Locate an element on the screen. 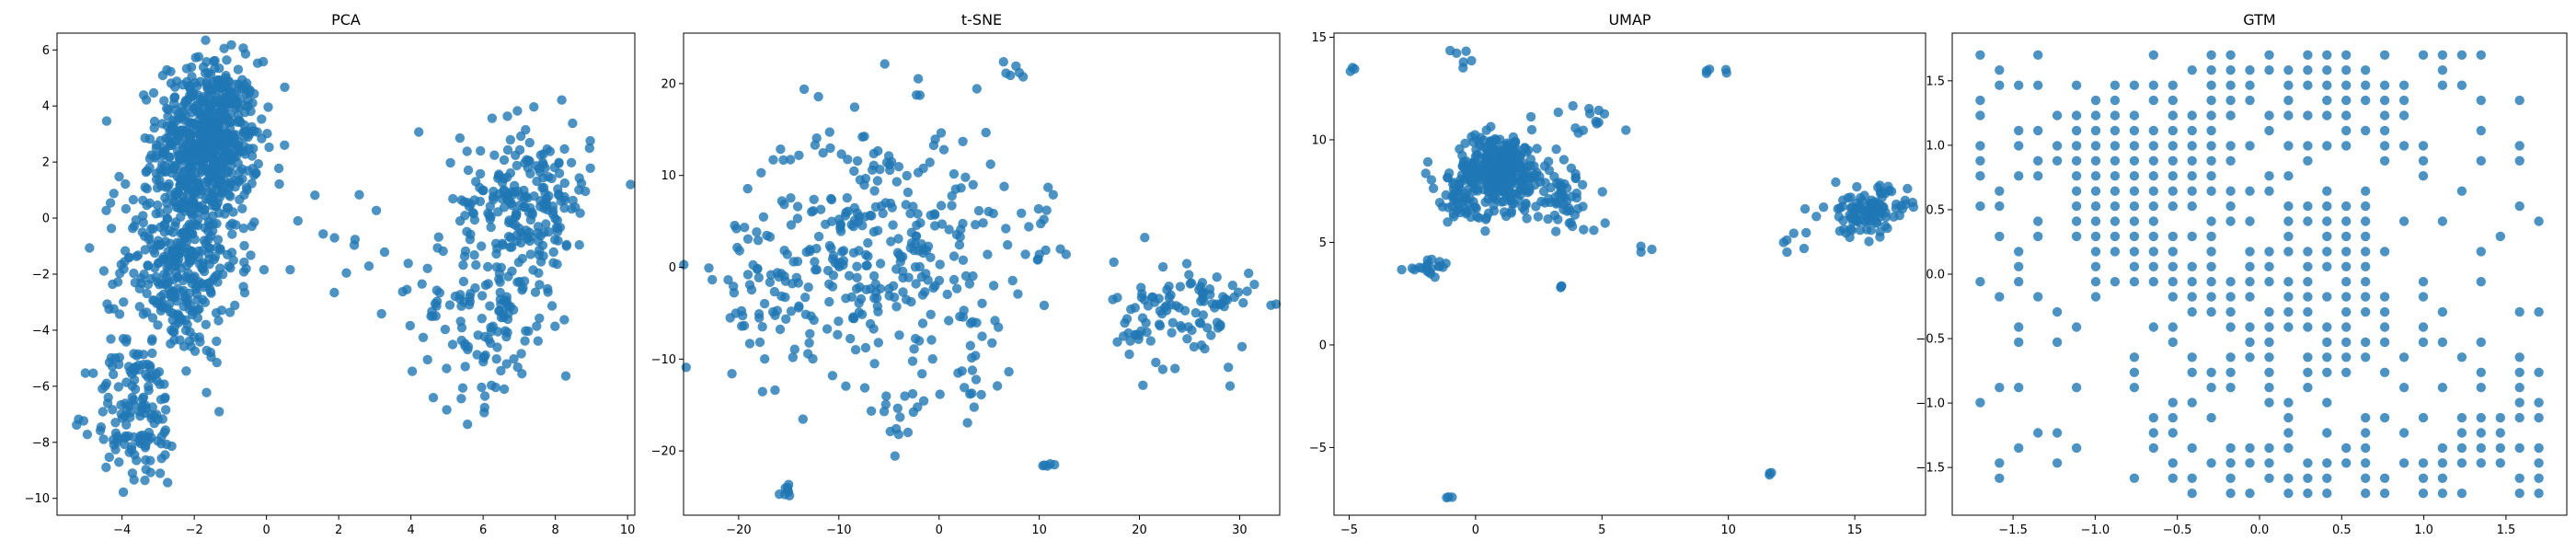 This screenshot has width=2576, height=552. y-tick-label: 15 is located at coordinates (1319, 38).